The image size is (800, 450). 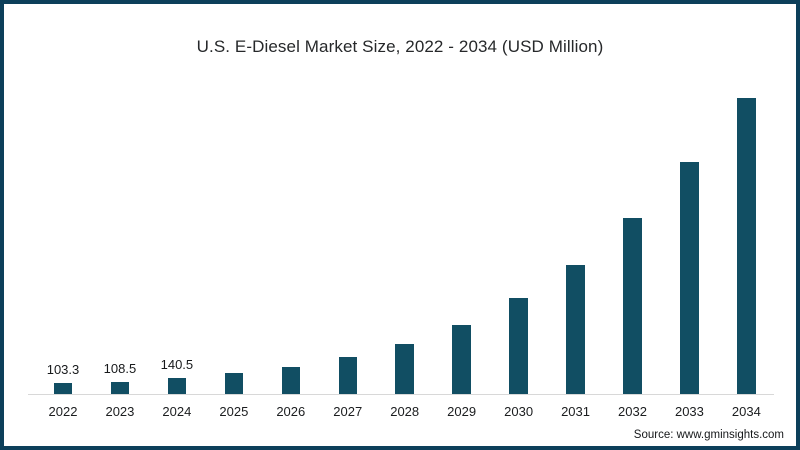 I want to click on bar-2033, so click(x=689, y=277).